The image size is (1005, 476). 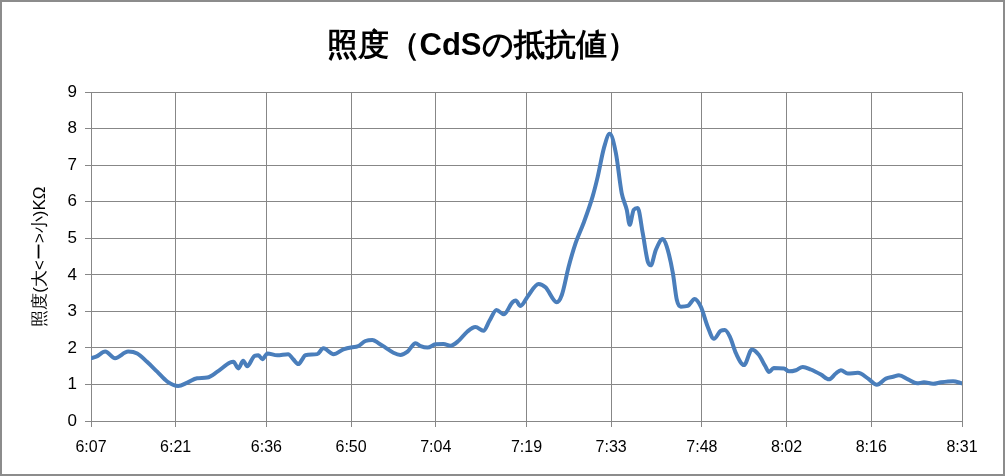 I want to click on y-tick-label: 1, so click(x=72, y=384).